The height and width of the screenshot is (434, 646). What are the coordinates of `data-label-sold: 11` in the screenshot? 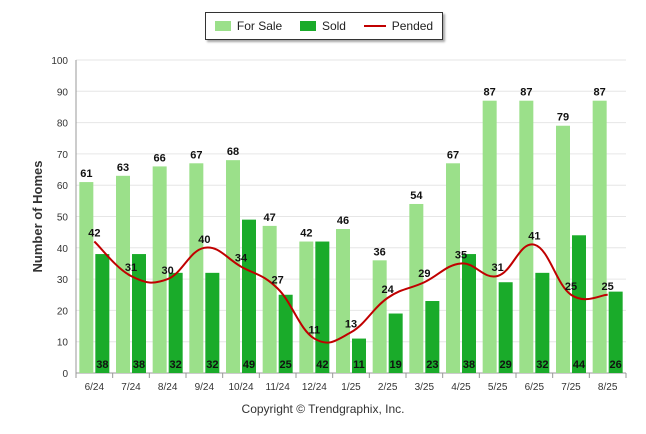 It's located at (359, 365).